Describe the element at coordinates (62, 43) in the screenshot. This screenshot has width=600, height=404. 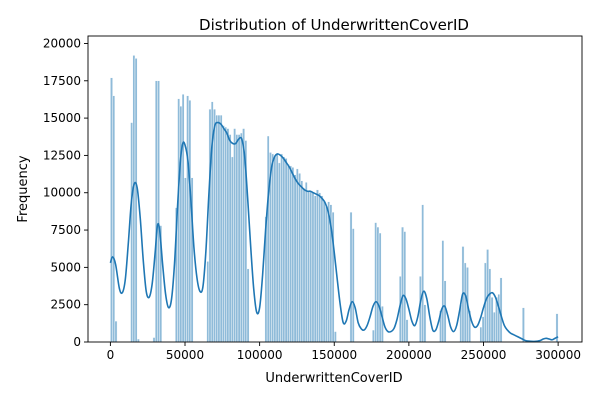
I see `y-tick-label: 20000` at that location.